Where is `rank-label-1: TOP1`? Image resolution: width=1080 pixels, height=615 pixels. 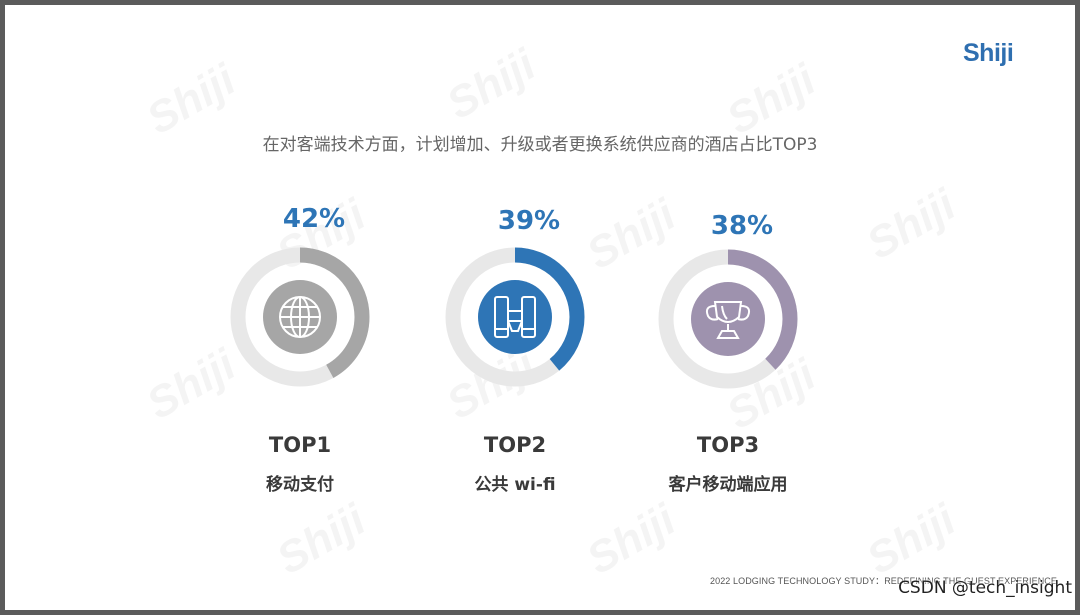 rank-label-1: TOP1 is located at coordinates (300, 445).